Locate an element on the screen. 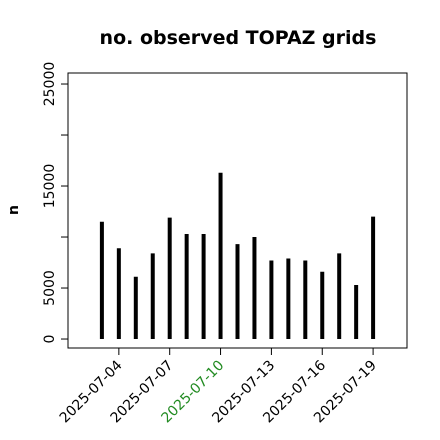  y-tick-label: 15000 is located at coordinates (50, 186).